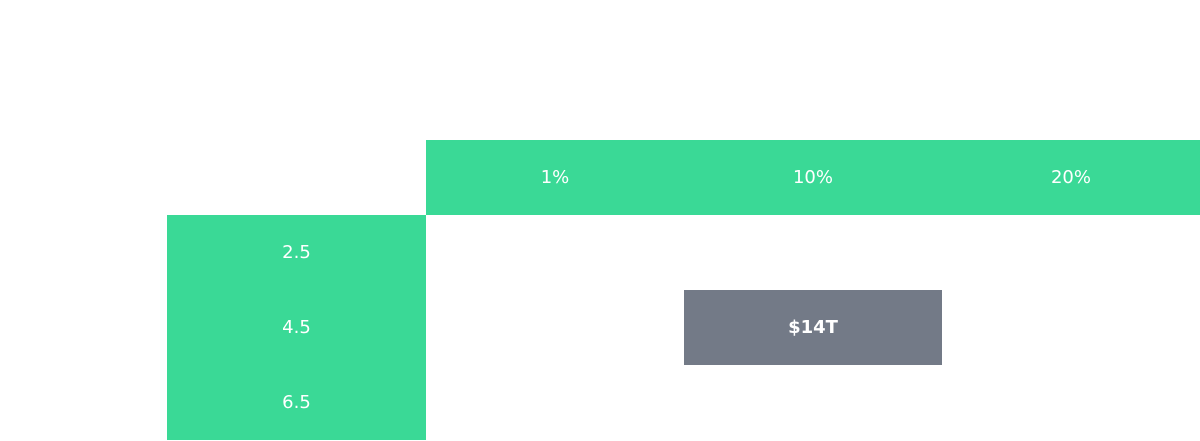  What do you see at coordinates (1070, 177) in the screenshot?
I see `column-header: 20%` at bounding box center [1070, 177].